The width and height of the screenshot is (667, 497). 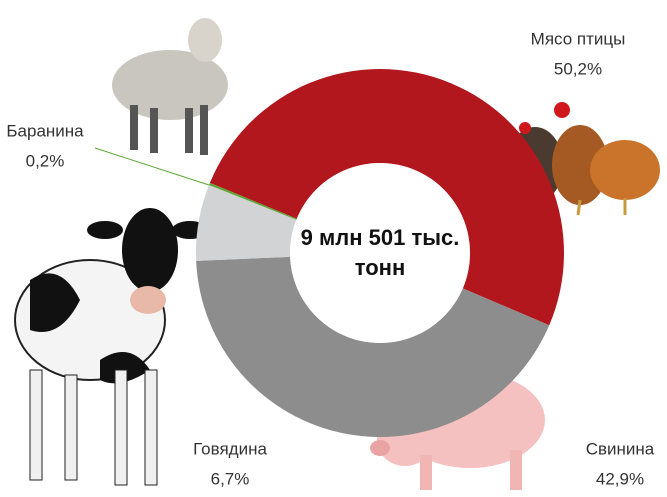 I want to click on category-label: Мясо птицы, so click(x=578, y=38).